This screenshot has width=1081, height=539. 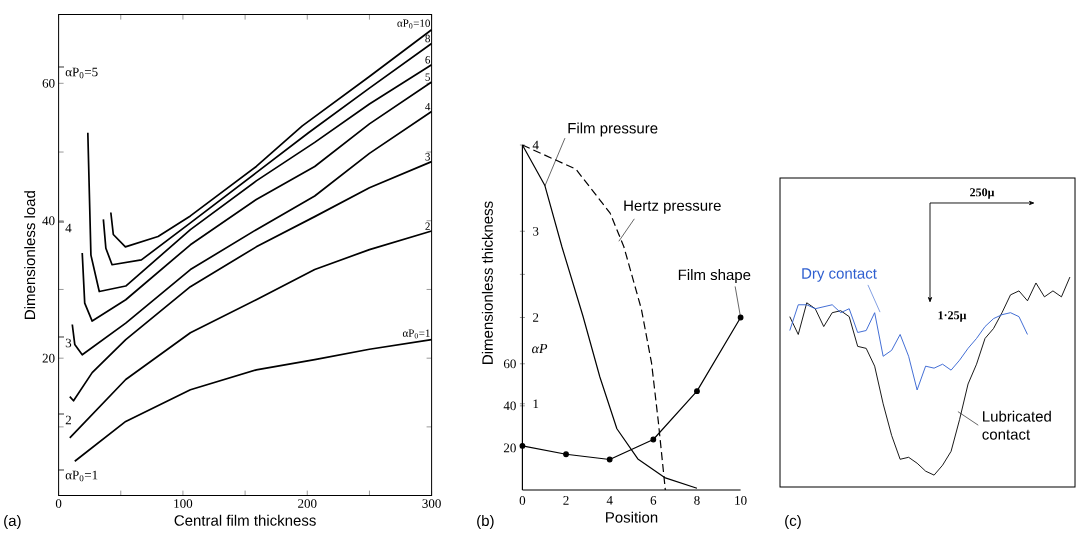 I want to click on y-axis-title: Dimensionless load, so click(x=30, y=255).